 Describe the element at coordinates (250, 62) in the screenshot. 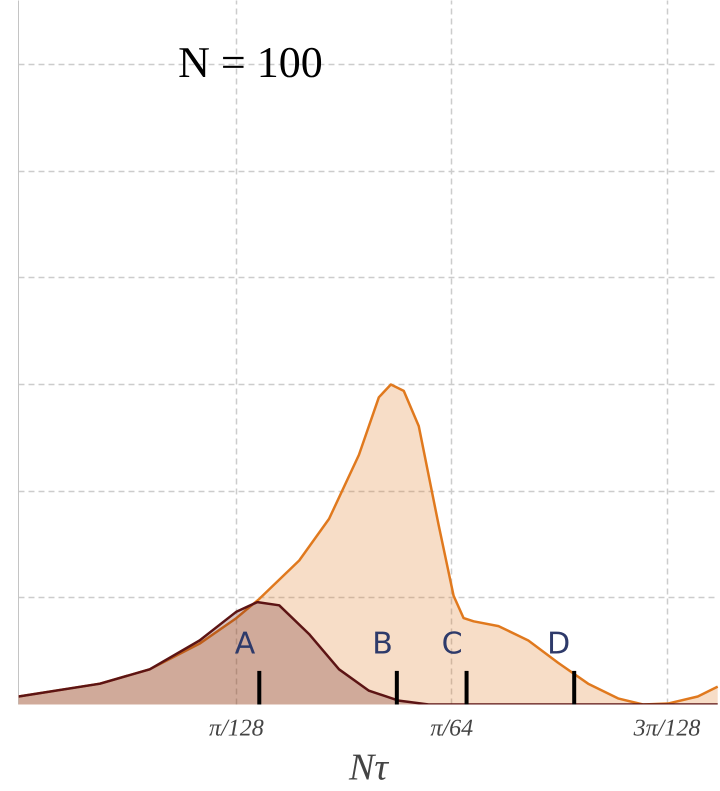

I see `chart-title: N = 100` at that location.